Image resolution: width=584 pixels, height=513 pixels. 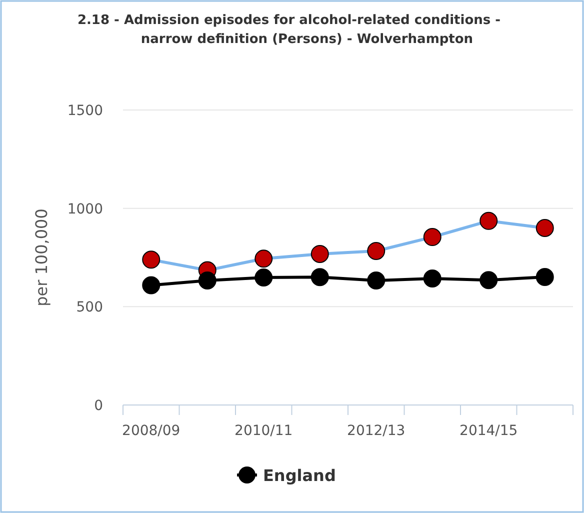 I want to click on y-axis-title: per 100,000, so click(x=41, y=257).